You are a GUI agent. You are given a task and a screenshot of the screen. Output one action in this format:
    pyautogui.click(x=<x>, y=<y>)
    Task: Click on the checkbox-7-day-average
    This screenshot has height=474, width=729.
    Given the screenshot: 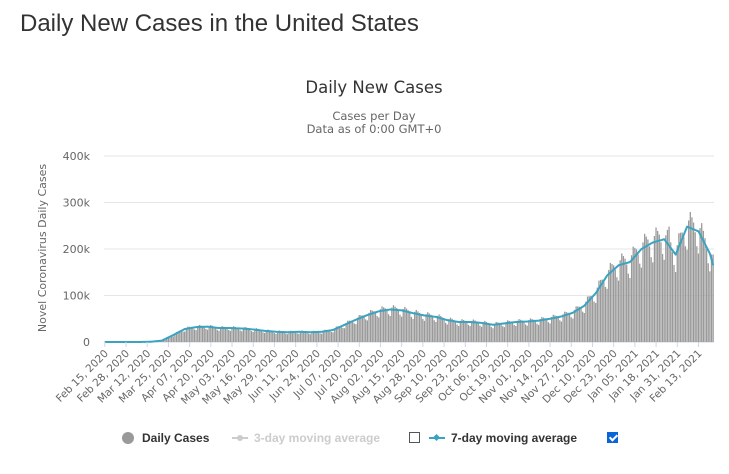 What is the action you would take?
    pyautogui.click(x=612, y=437)
    